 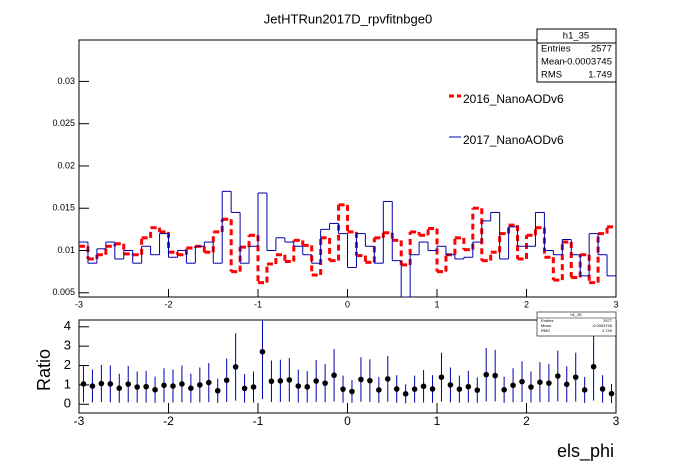 What do you see at coordinates (585, 451) in the screenshot?
I see `x-axis-label: els_phi` at bounding box center [585, 451].